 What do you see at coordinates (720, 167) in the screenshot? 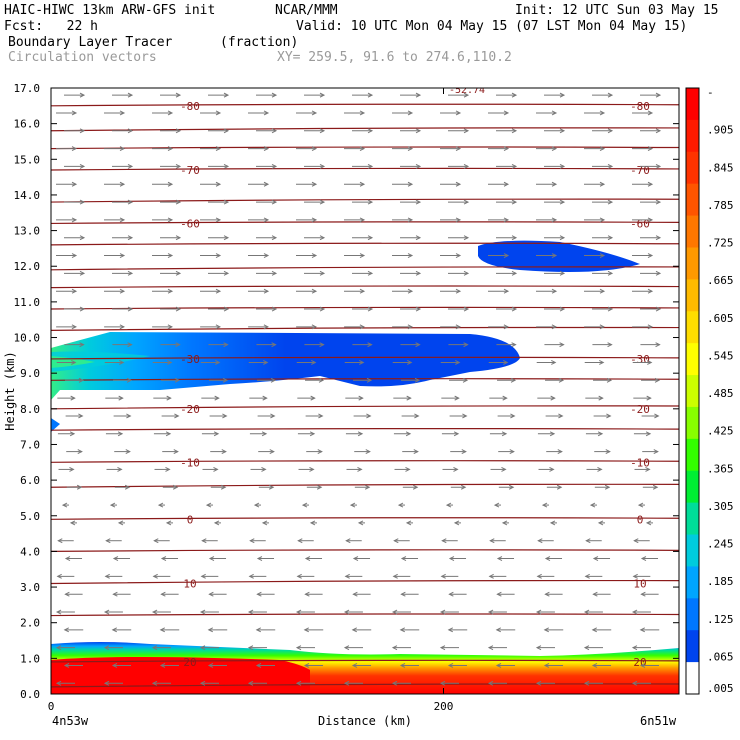
I see `colorbar-label: .845` at bounding box center [720, 167].